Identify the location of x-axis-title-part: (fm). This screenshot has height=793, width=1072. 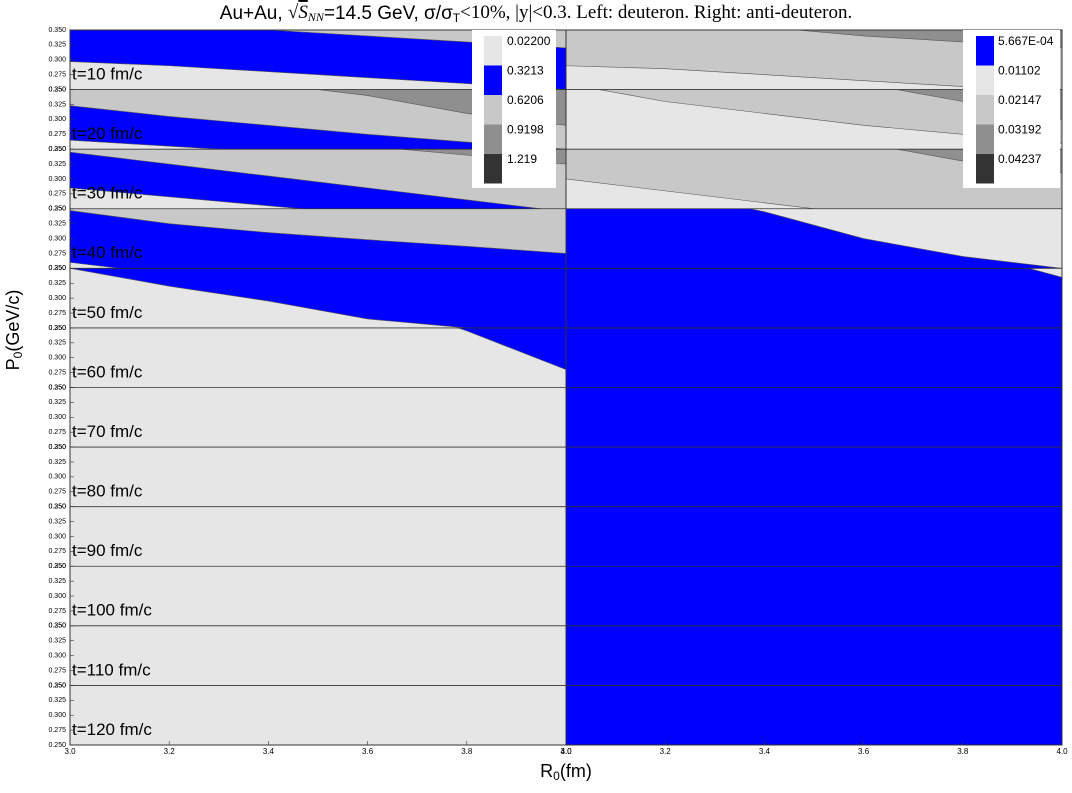
(576, 771).